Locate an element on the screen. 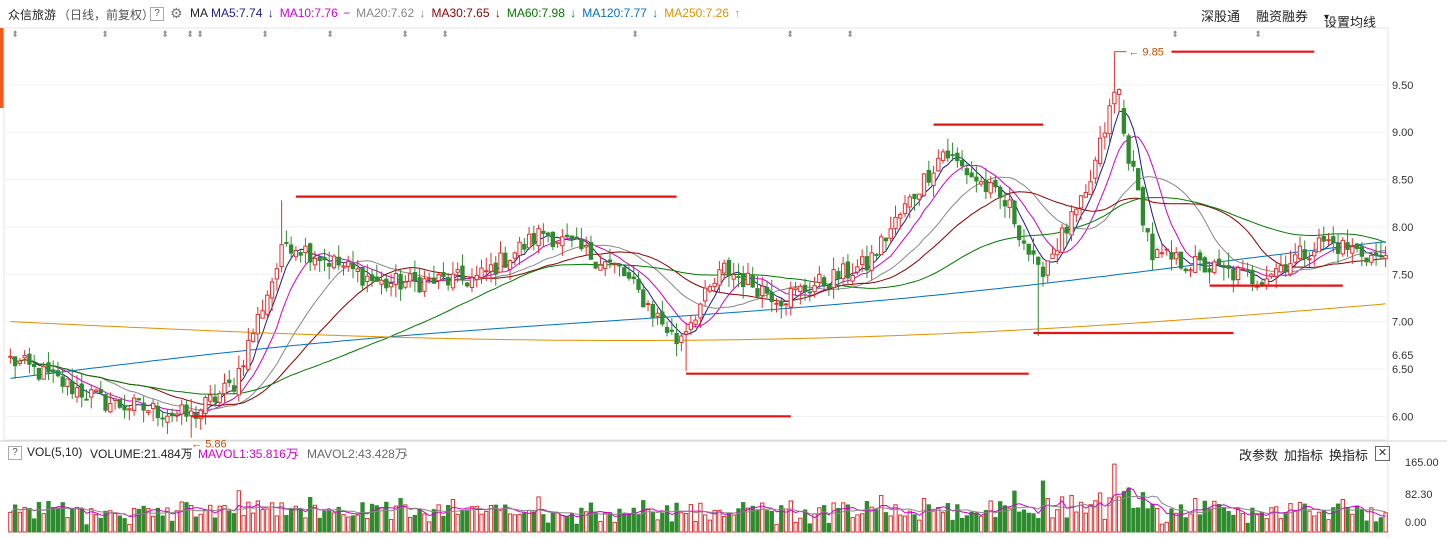 Image resolution: width=1447 pixels, height=539 pixels. price-tick-label: 9.00 is located at coordinates (1402, 133).